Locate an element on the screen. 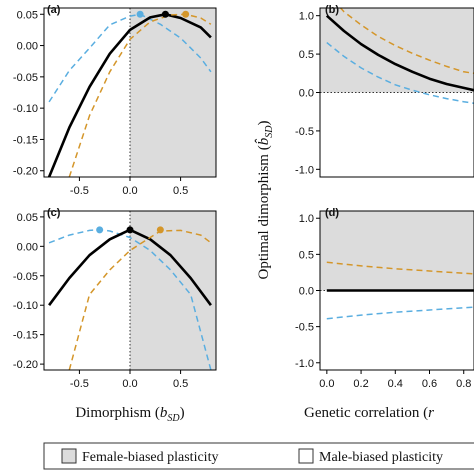  y-tick-label-c: -0.05 is located at coordinates (25, 277).